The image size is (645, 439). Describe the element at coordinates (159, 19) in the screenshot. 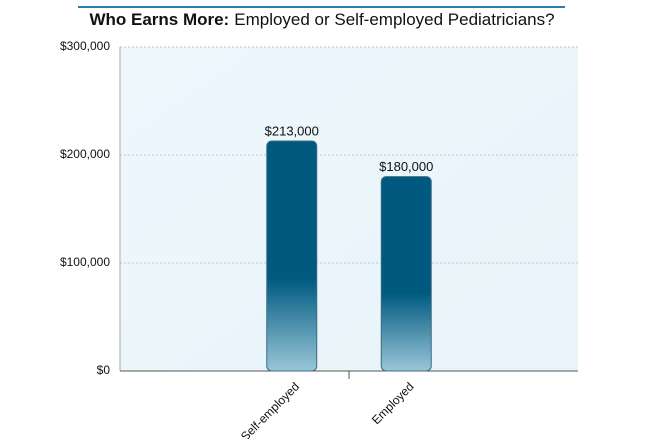

I see `title-lead: Who Earns More:` at that location.